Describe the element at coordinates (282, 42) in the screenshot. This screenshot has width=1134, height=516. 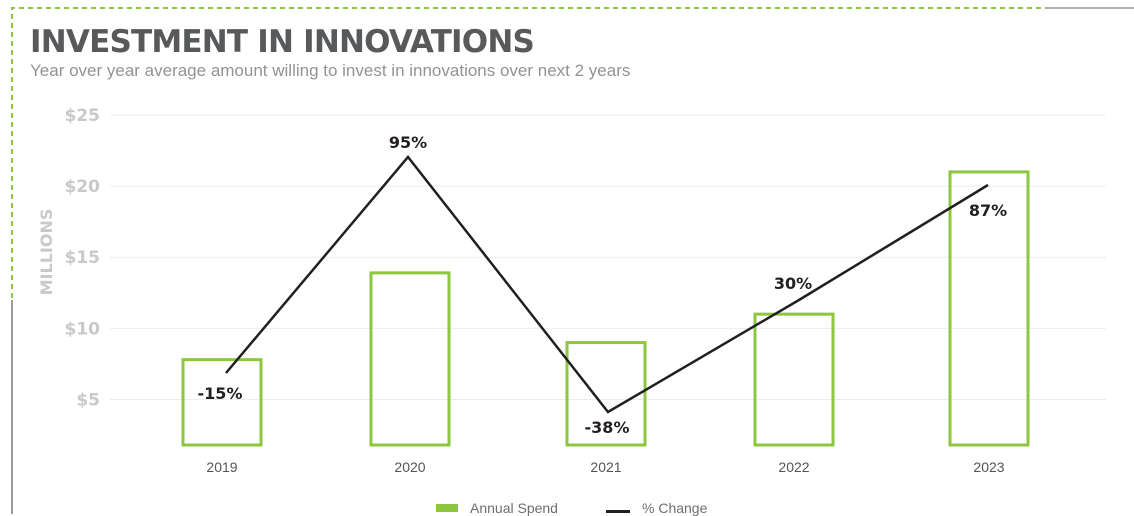
I see `chart-title: INVESTMENT IN INNOVATIONS` at that location.